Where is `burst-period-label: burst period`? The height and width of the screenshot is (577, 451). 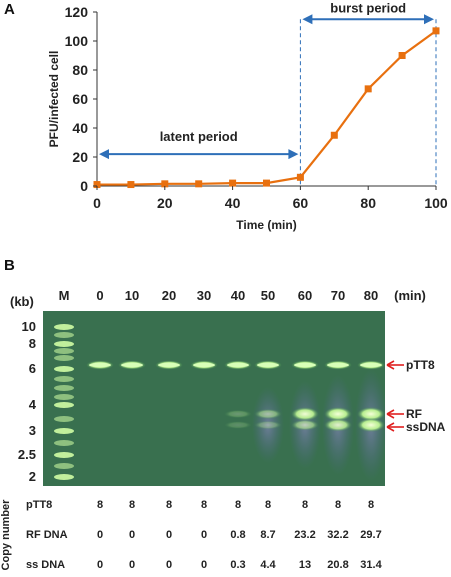 burst-period-label: burst period is located at coordinates (368, 7).